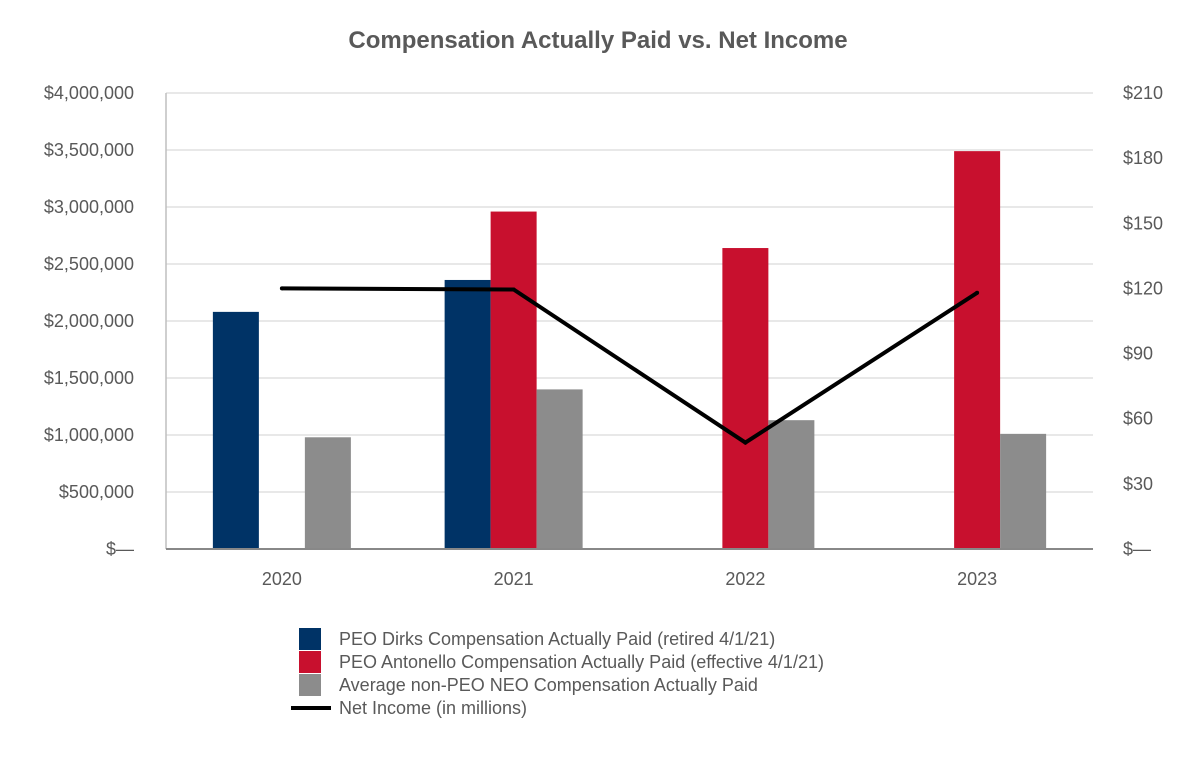  I want to click on y-right-tick-label: $120, so click(1143, 288).